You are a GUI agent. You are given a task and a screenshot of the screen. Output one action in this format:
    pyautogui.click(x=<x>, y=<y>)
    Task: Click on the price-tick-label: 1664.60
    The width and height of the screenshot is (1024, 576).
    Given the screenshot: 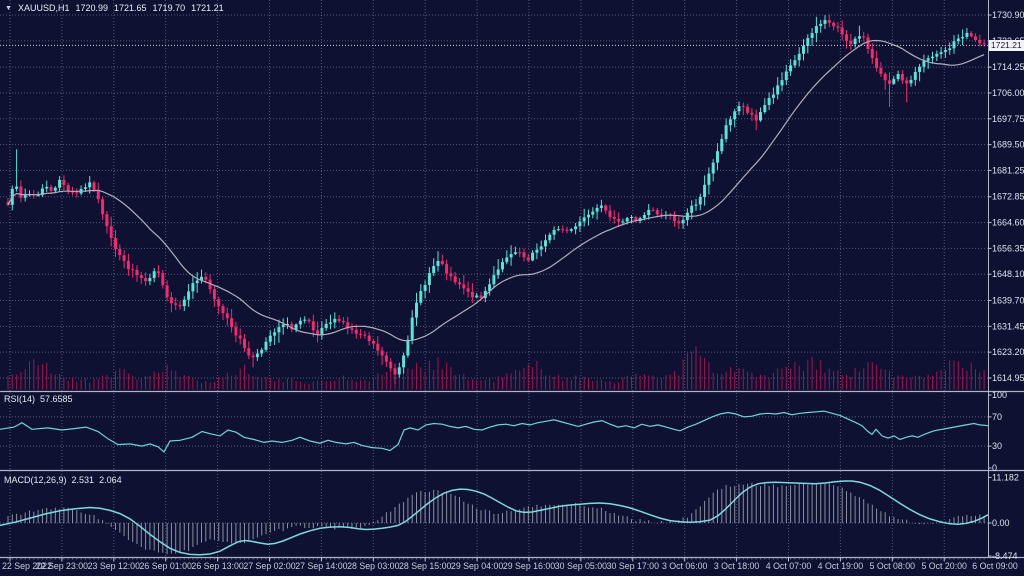 What is the action you would take?
    pyautogui.click(x=1008, y=223)
    